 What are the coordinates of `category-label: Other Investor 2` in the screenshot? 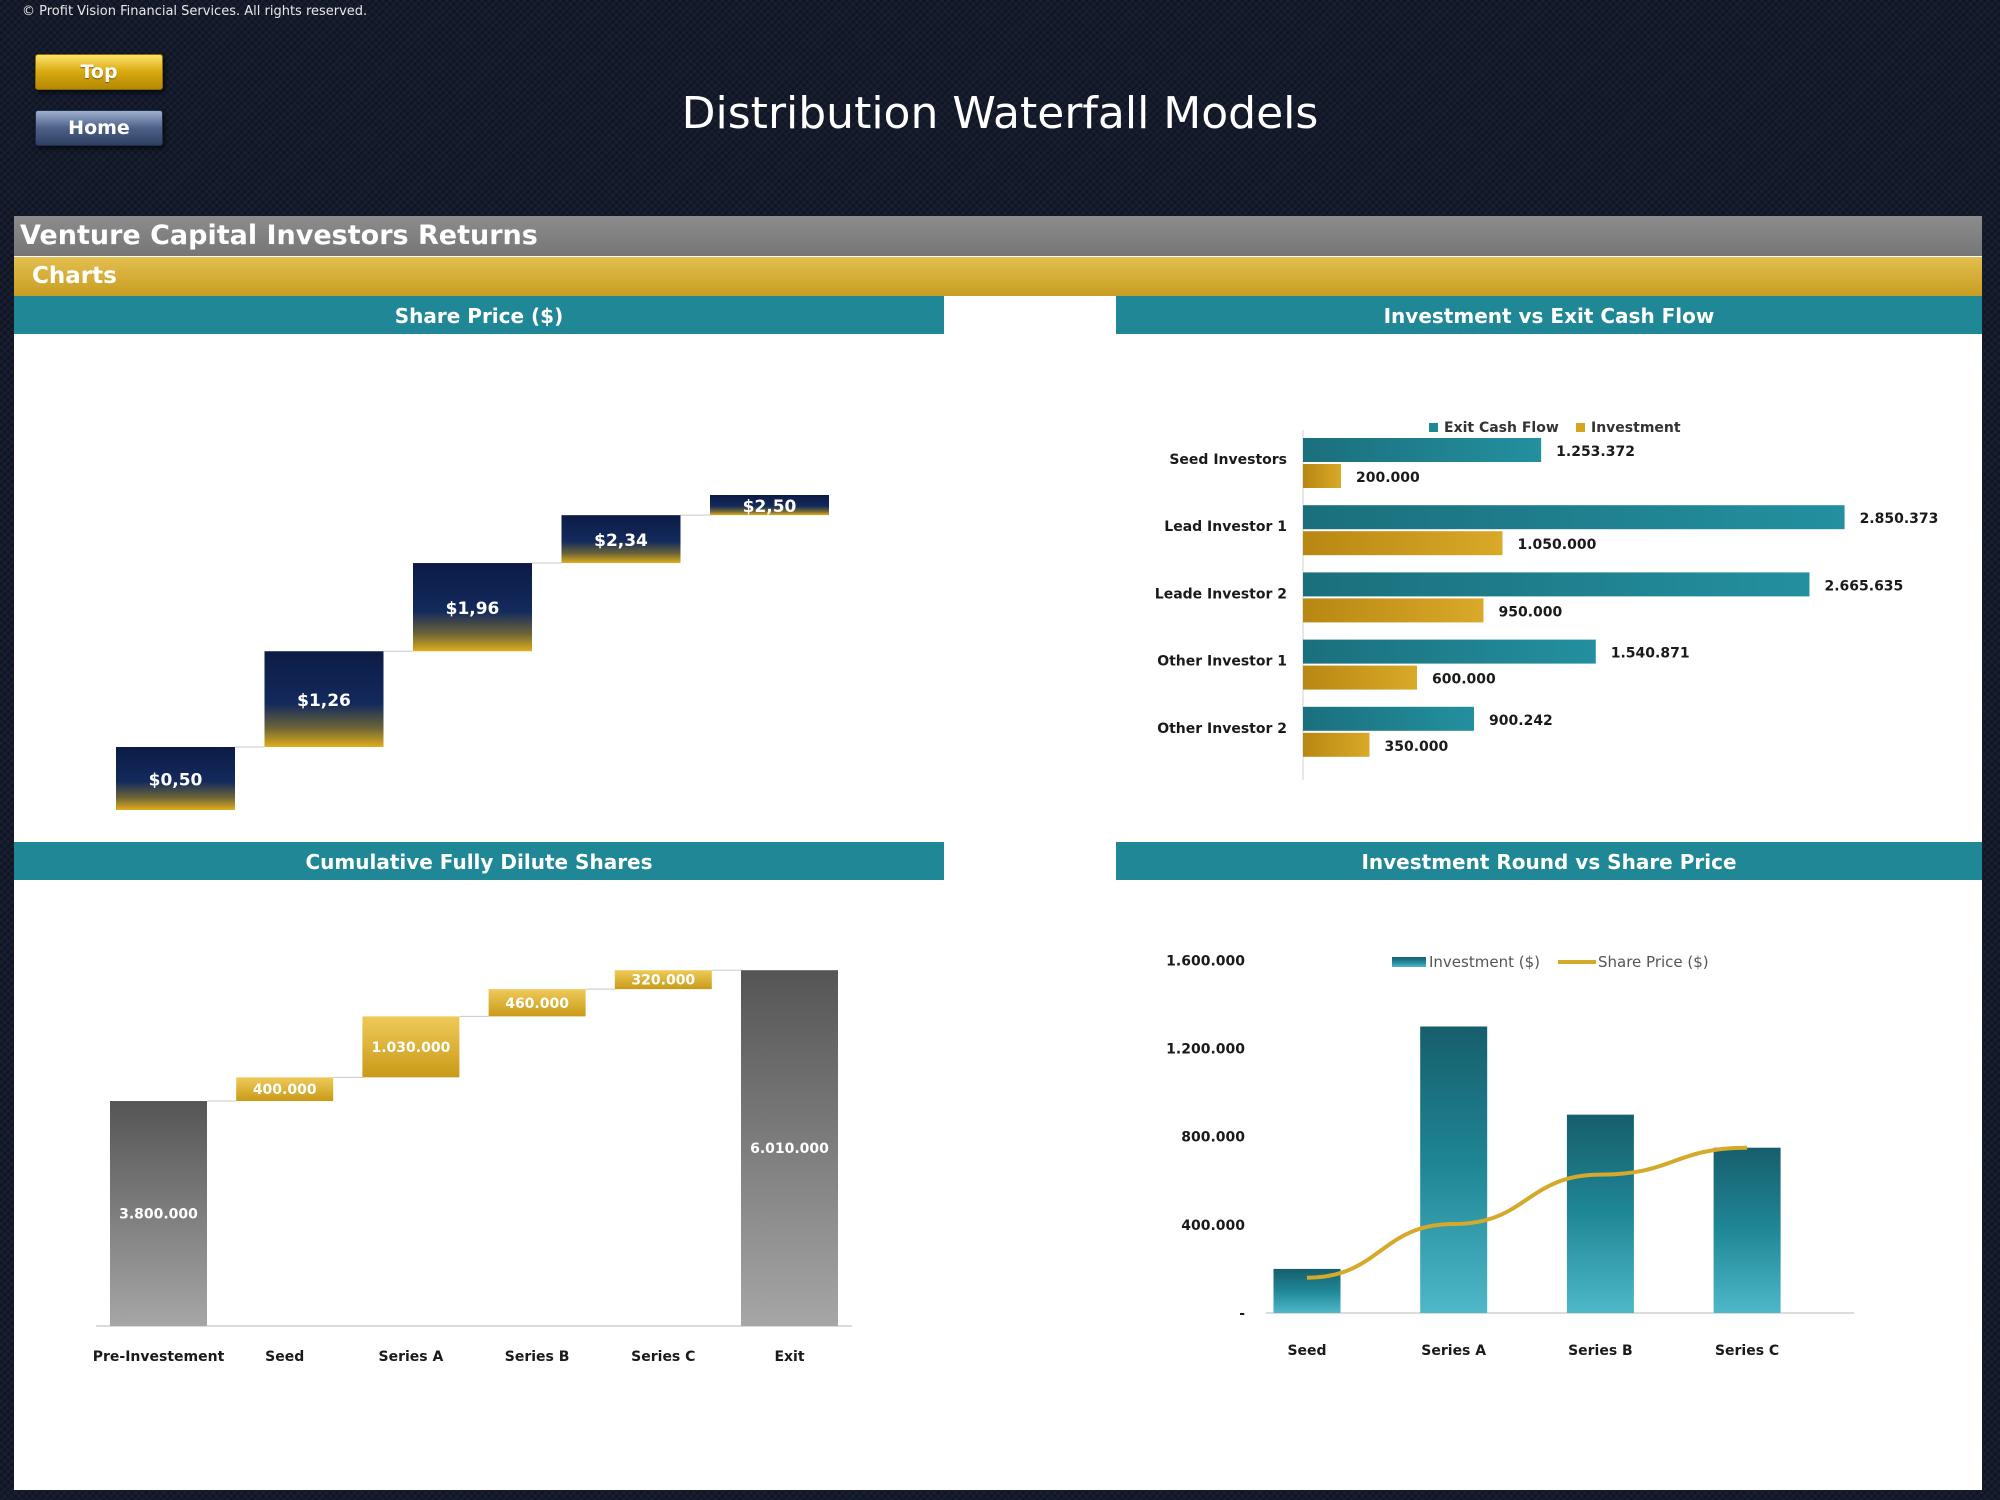 It's located at (1222, 729).